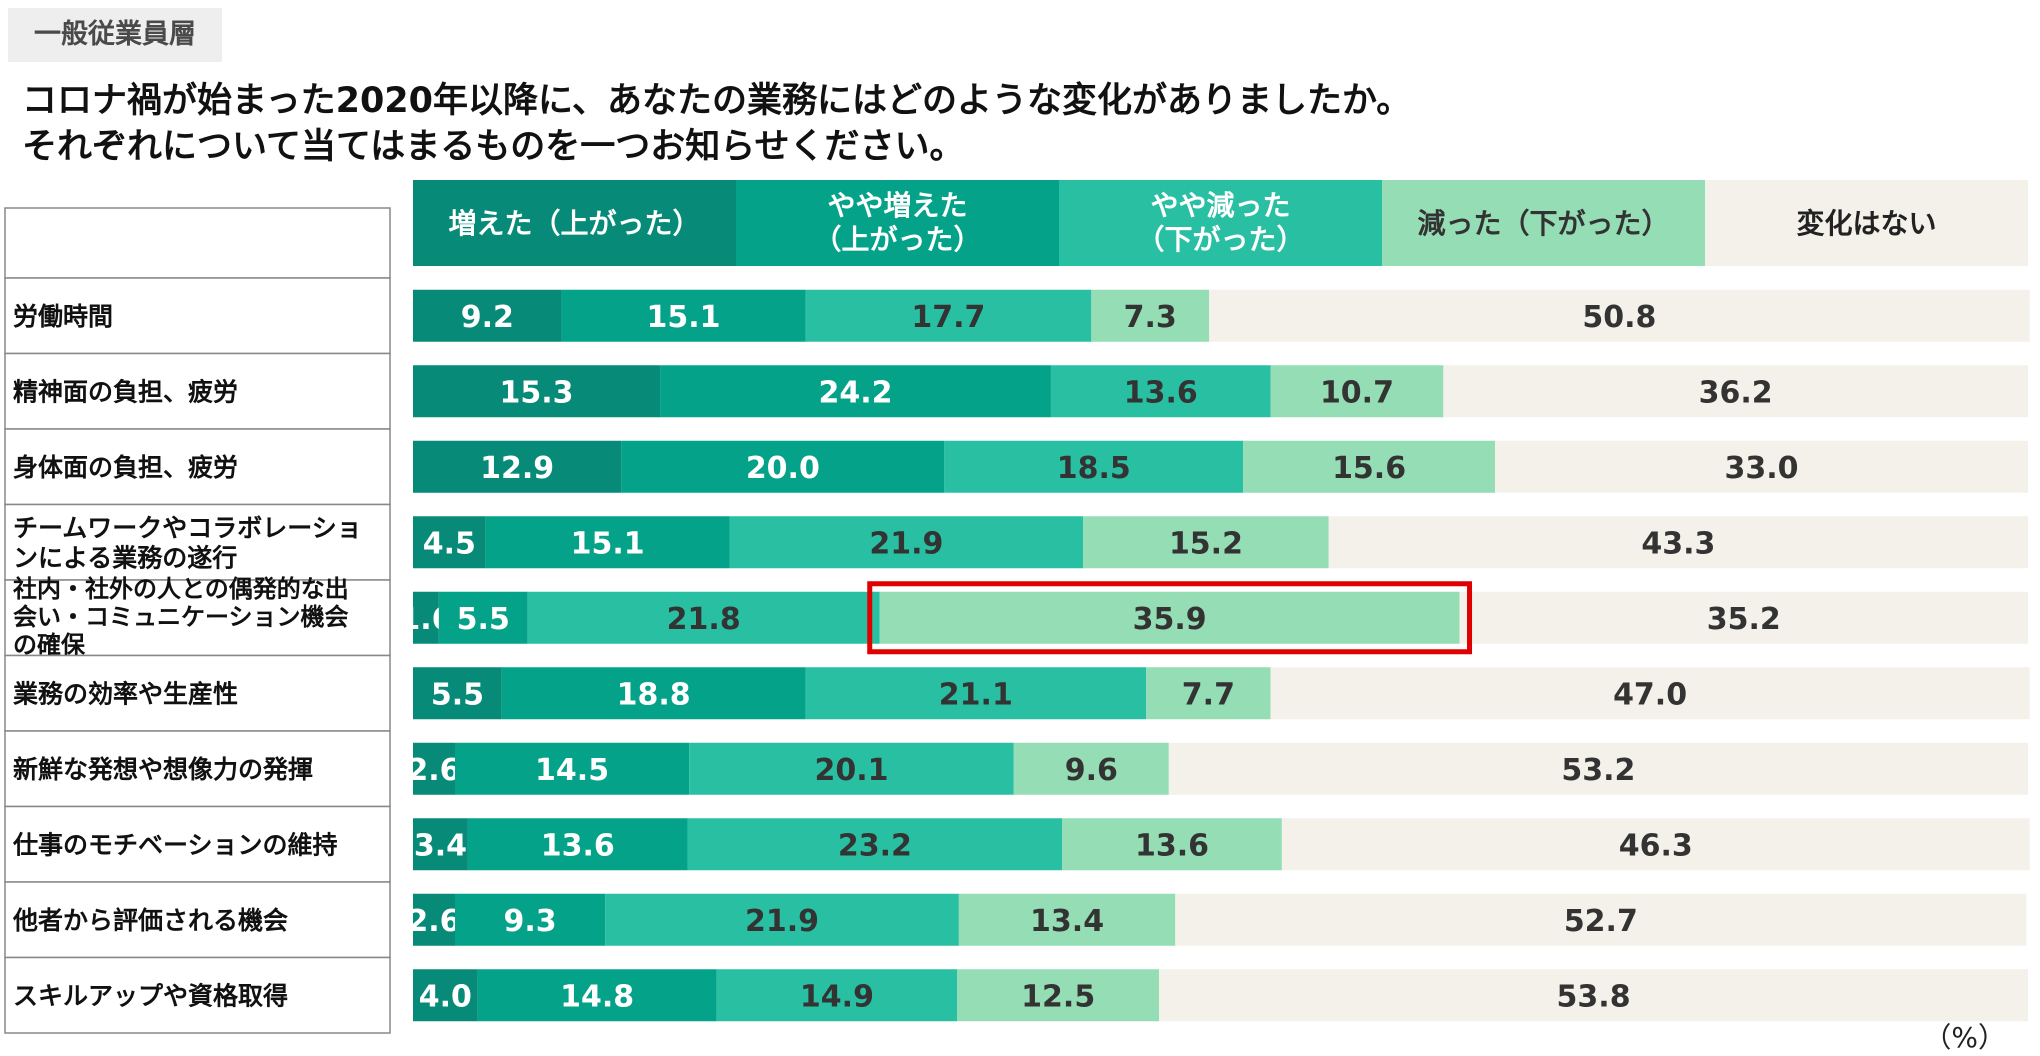 The height and width of the screenshot is (1056, 2040). I want to click on bar-value-label: 10.7, so click(1357, 392).